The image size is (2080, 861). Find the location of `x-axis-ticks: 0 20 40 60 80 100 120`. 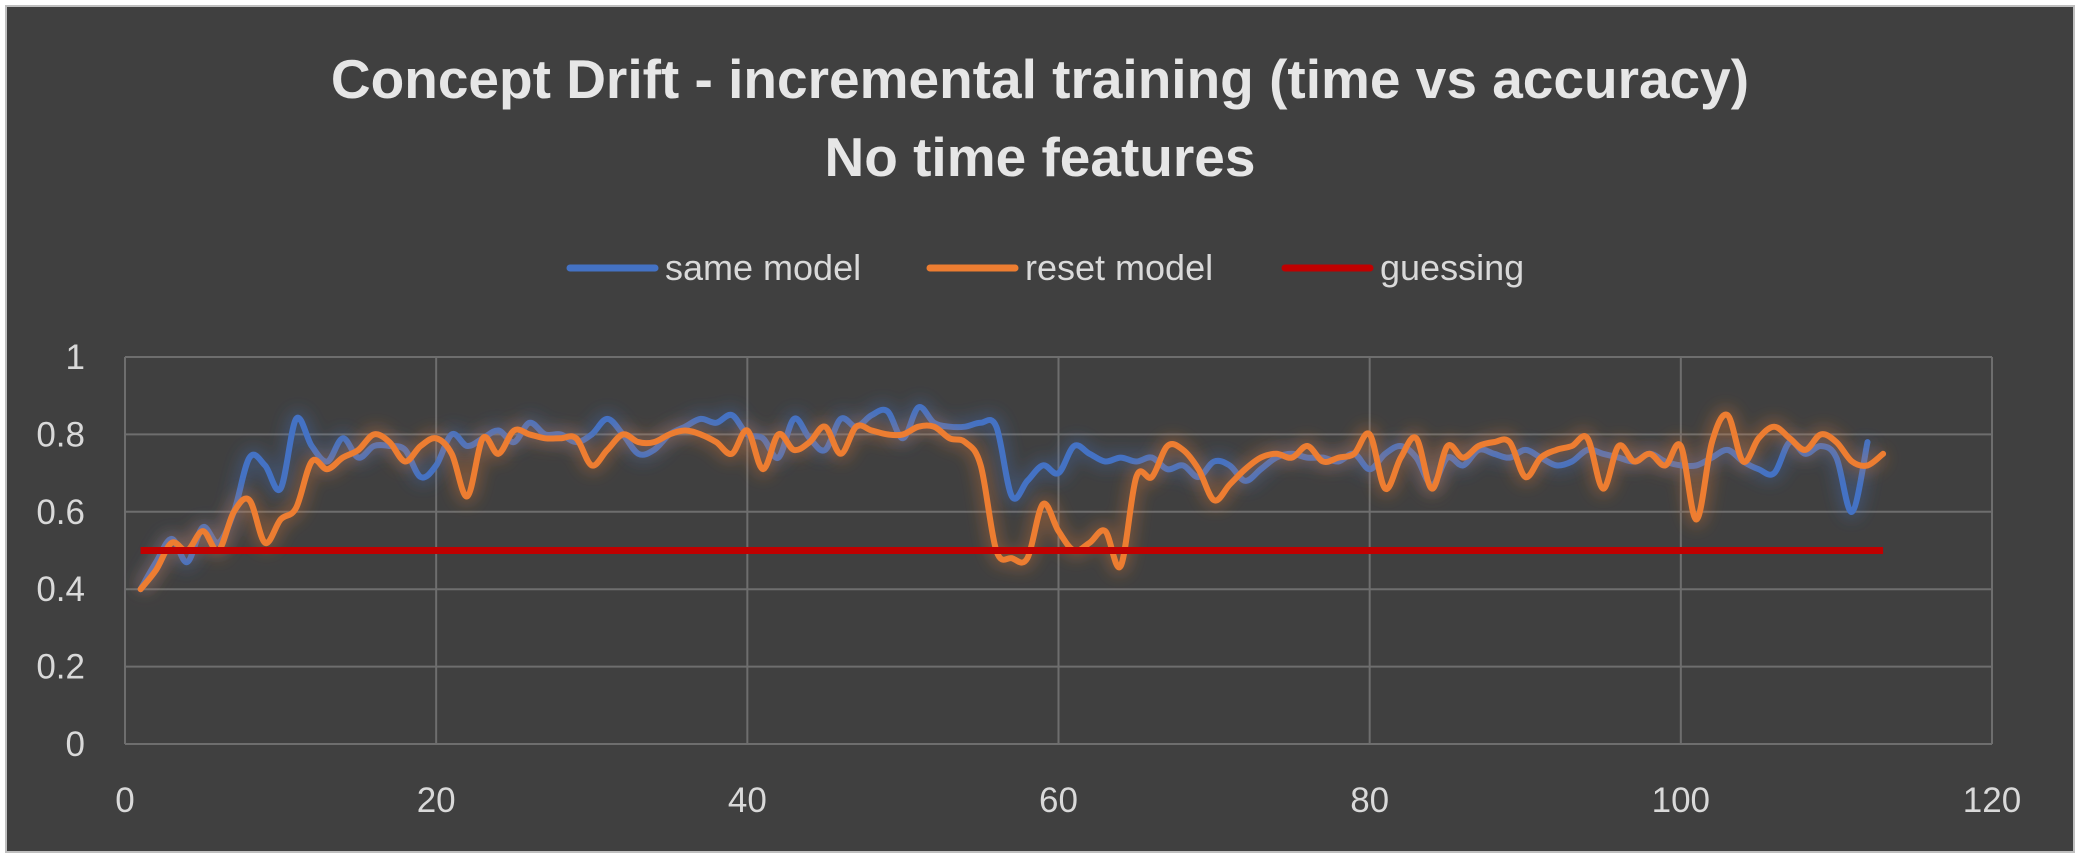

x-axis-ticks: 0 20 40 60 80 100 120 is located at coordinates (1068, 800).